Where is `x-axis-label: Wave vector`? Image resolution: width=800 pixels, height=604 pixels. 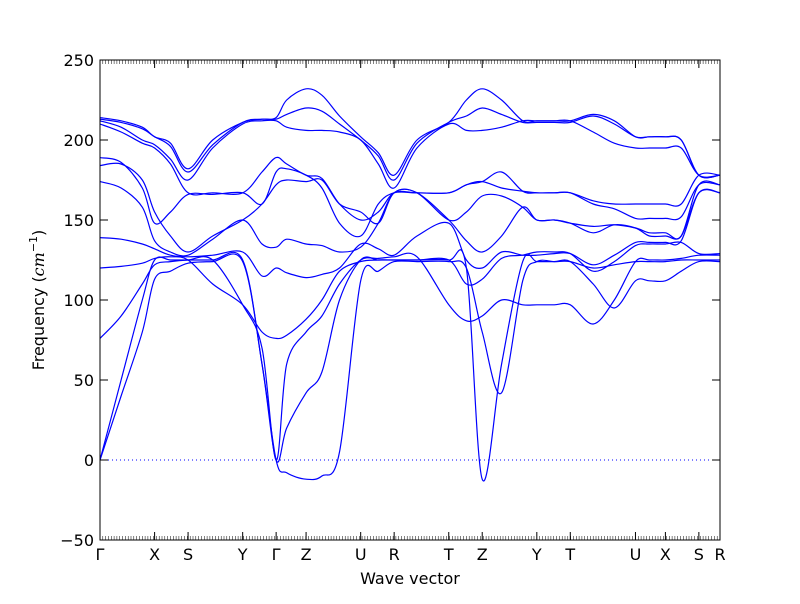 x-axis-label: Wave vector is located at coordinates (410, 578).